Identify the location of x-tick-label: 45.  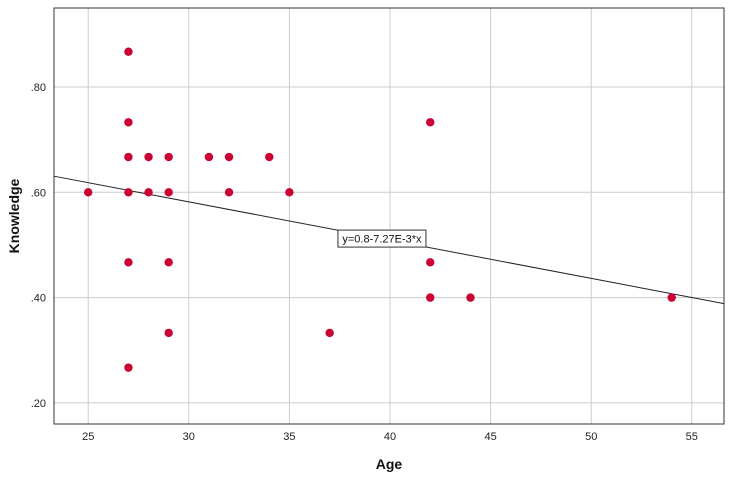
(490, 437).